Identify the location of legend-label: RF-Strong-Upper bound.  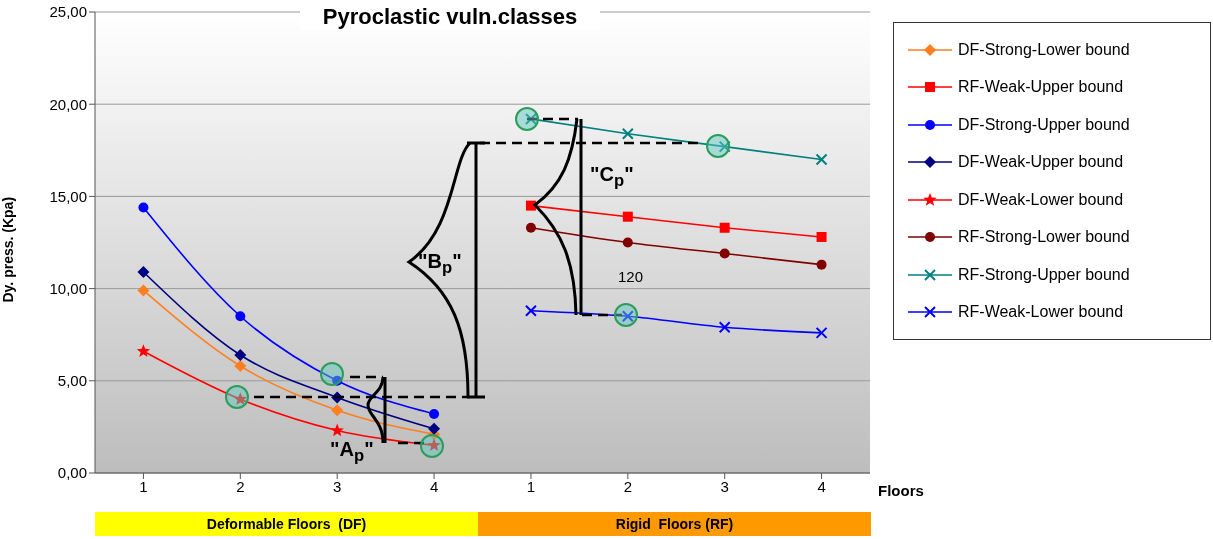
(1044, 274).